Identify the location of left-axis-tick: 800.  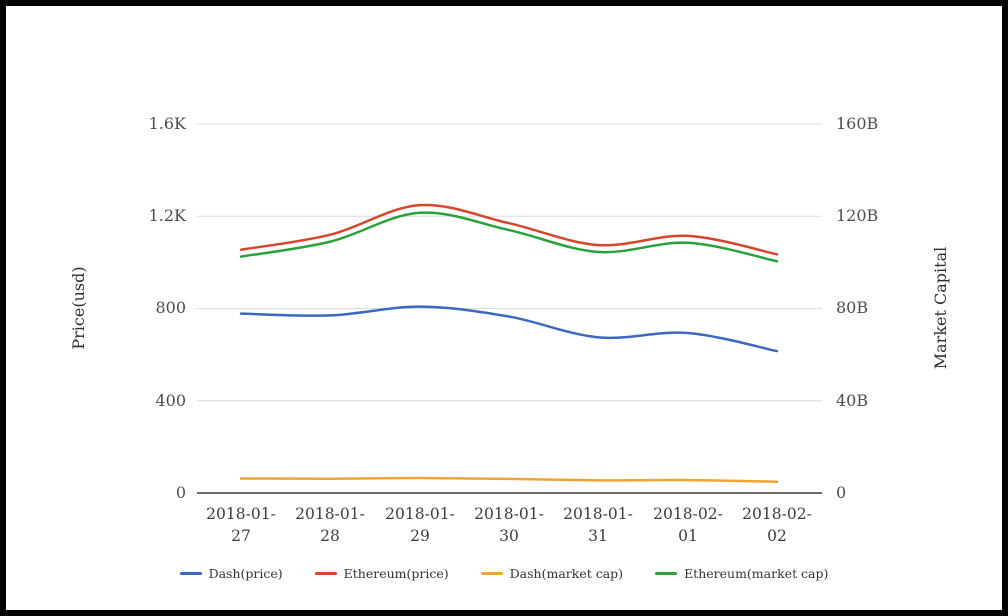
(170, 307).